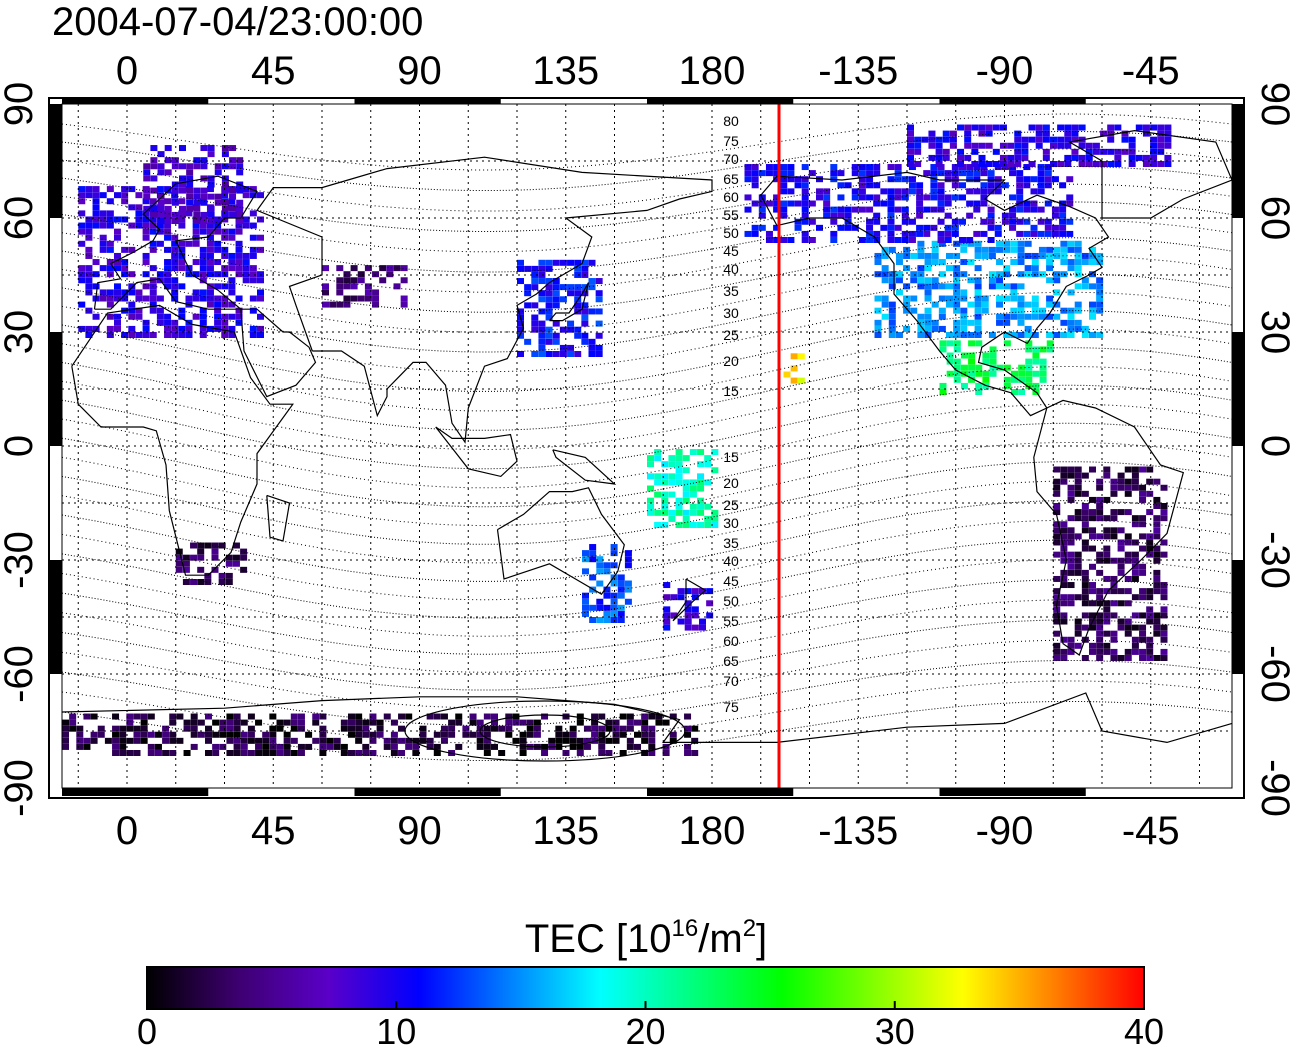  Describe the element at coordinates (647, 731) in the screenshot. I see `magnetic-contour` at that location.